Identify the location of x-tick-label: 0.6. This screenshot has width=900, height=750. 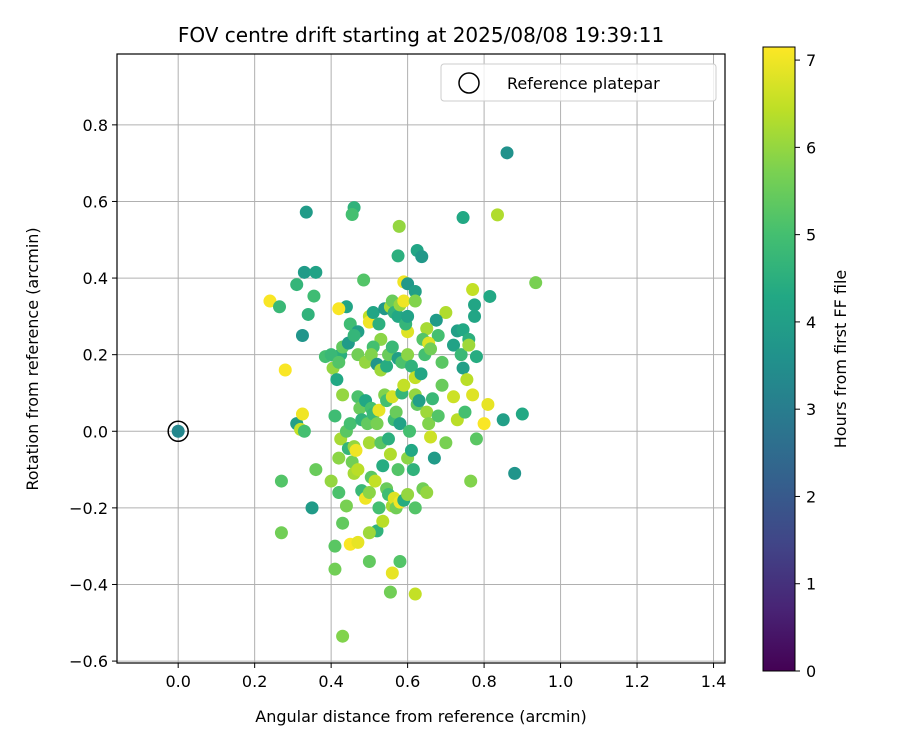
(407, 681).